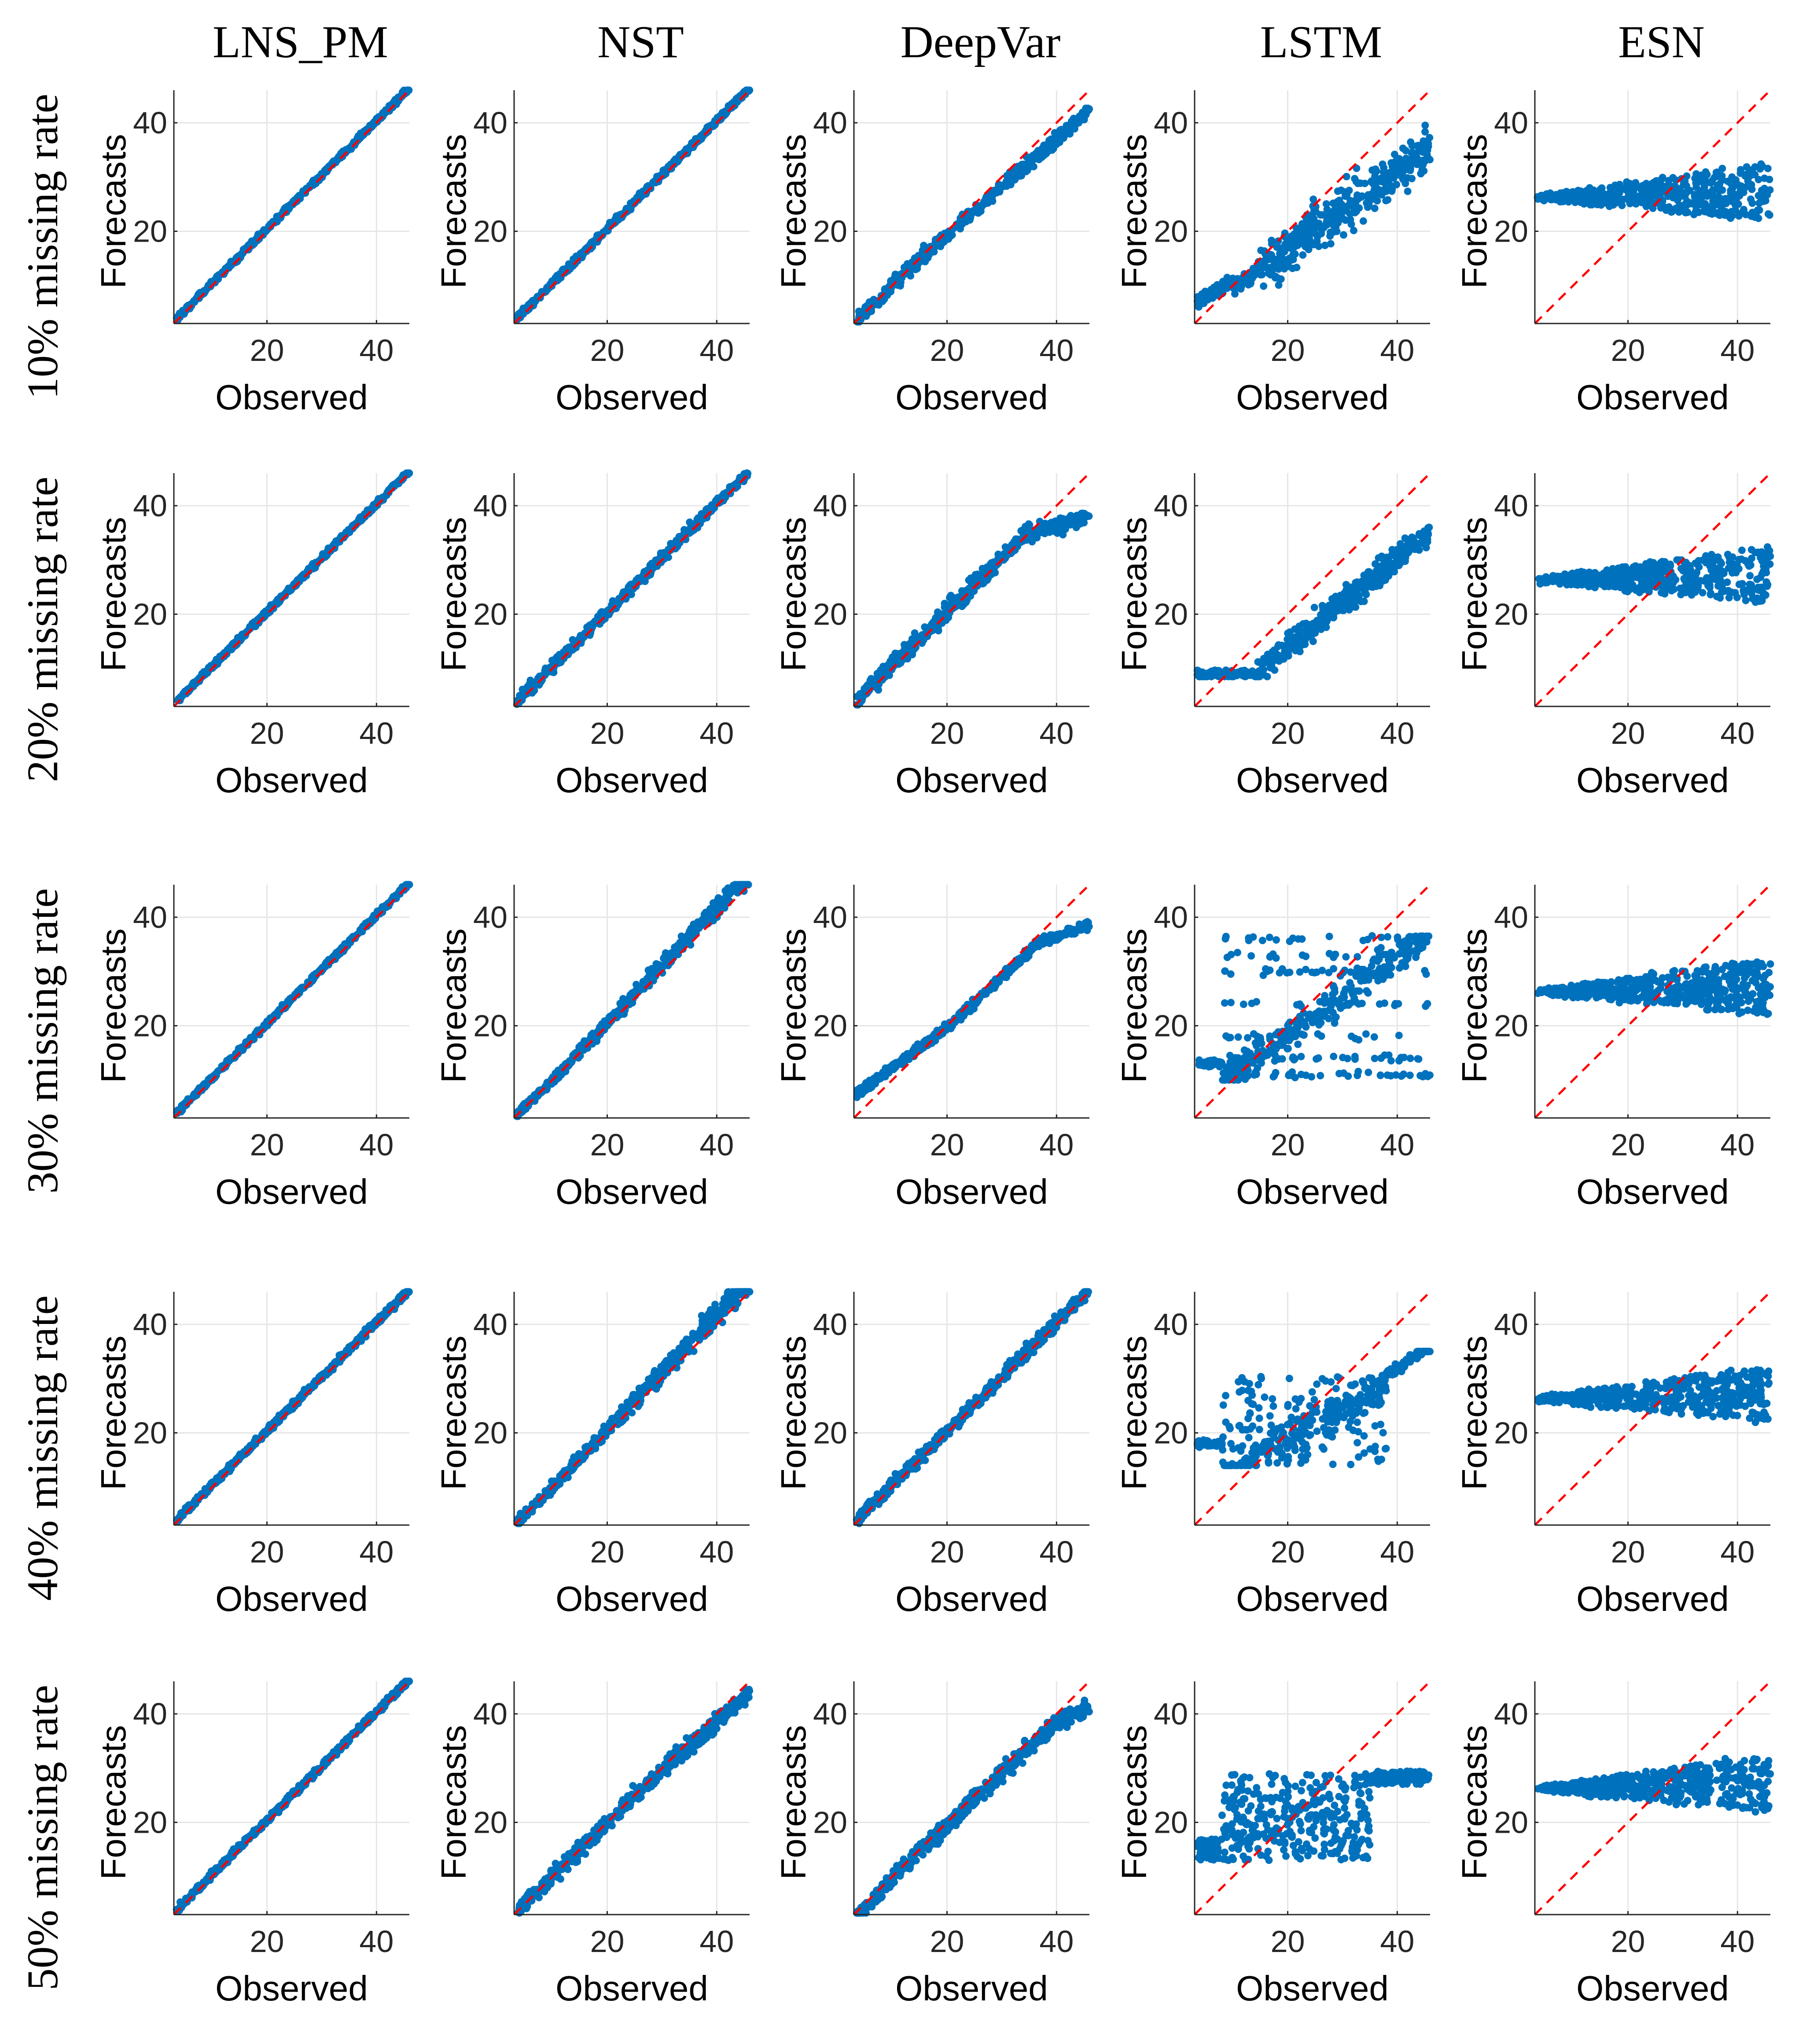 The height and width of the screenshot is (2044, 1795). Describe the element at coordinates (631, 206) in the screenshot. I see `reference-line` at that location.